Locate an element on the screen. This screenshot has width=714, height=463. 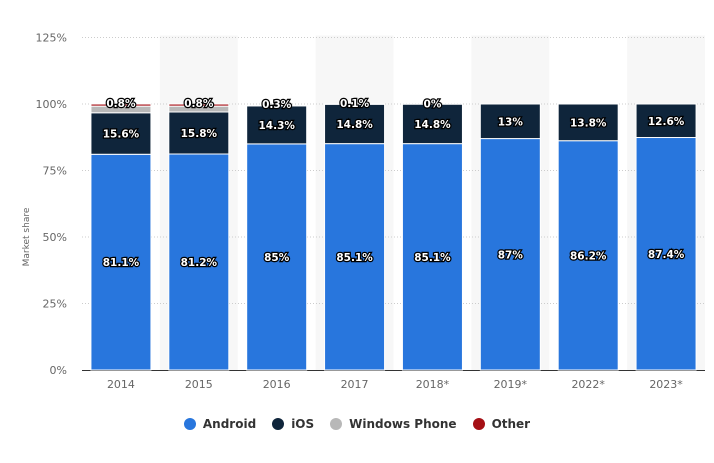
data-label: 0% is located at coordinates (433, 104).